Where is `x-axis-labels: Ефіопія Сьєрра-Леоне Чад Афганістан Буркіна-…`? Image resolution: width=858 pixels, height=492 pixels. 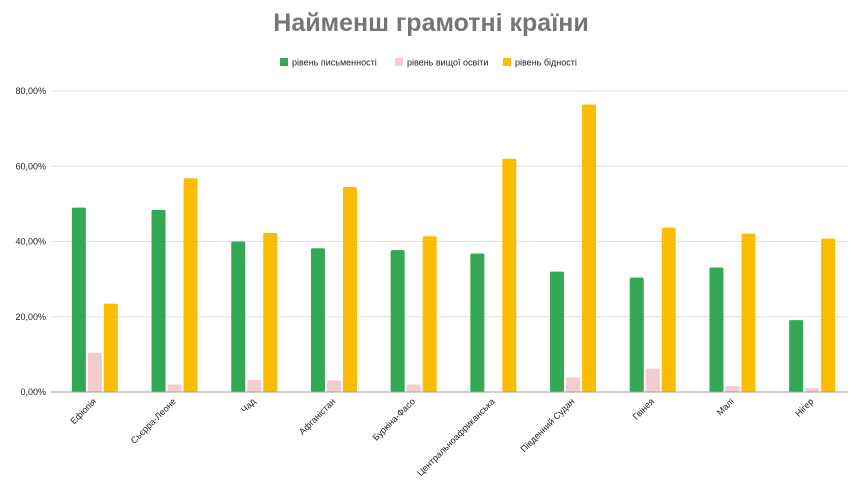
x-axis-labels: Ефіопія Сьєрра-Леоне Чад Афганістан Буркіна-… is located at coordinates (441, 437).